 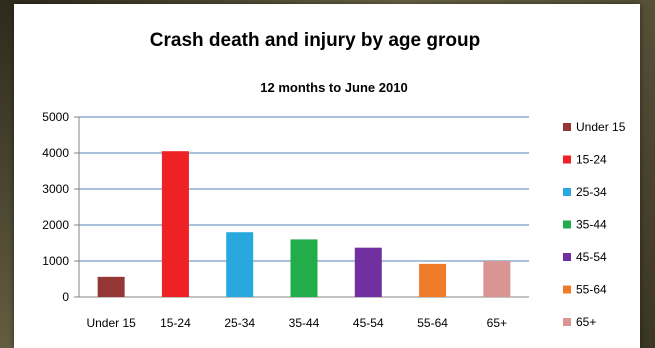 I want to click on y-tick-label: 4000, so click(x=55, y=153).